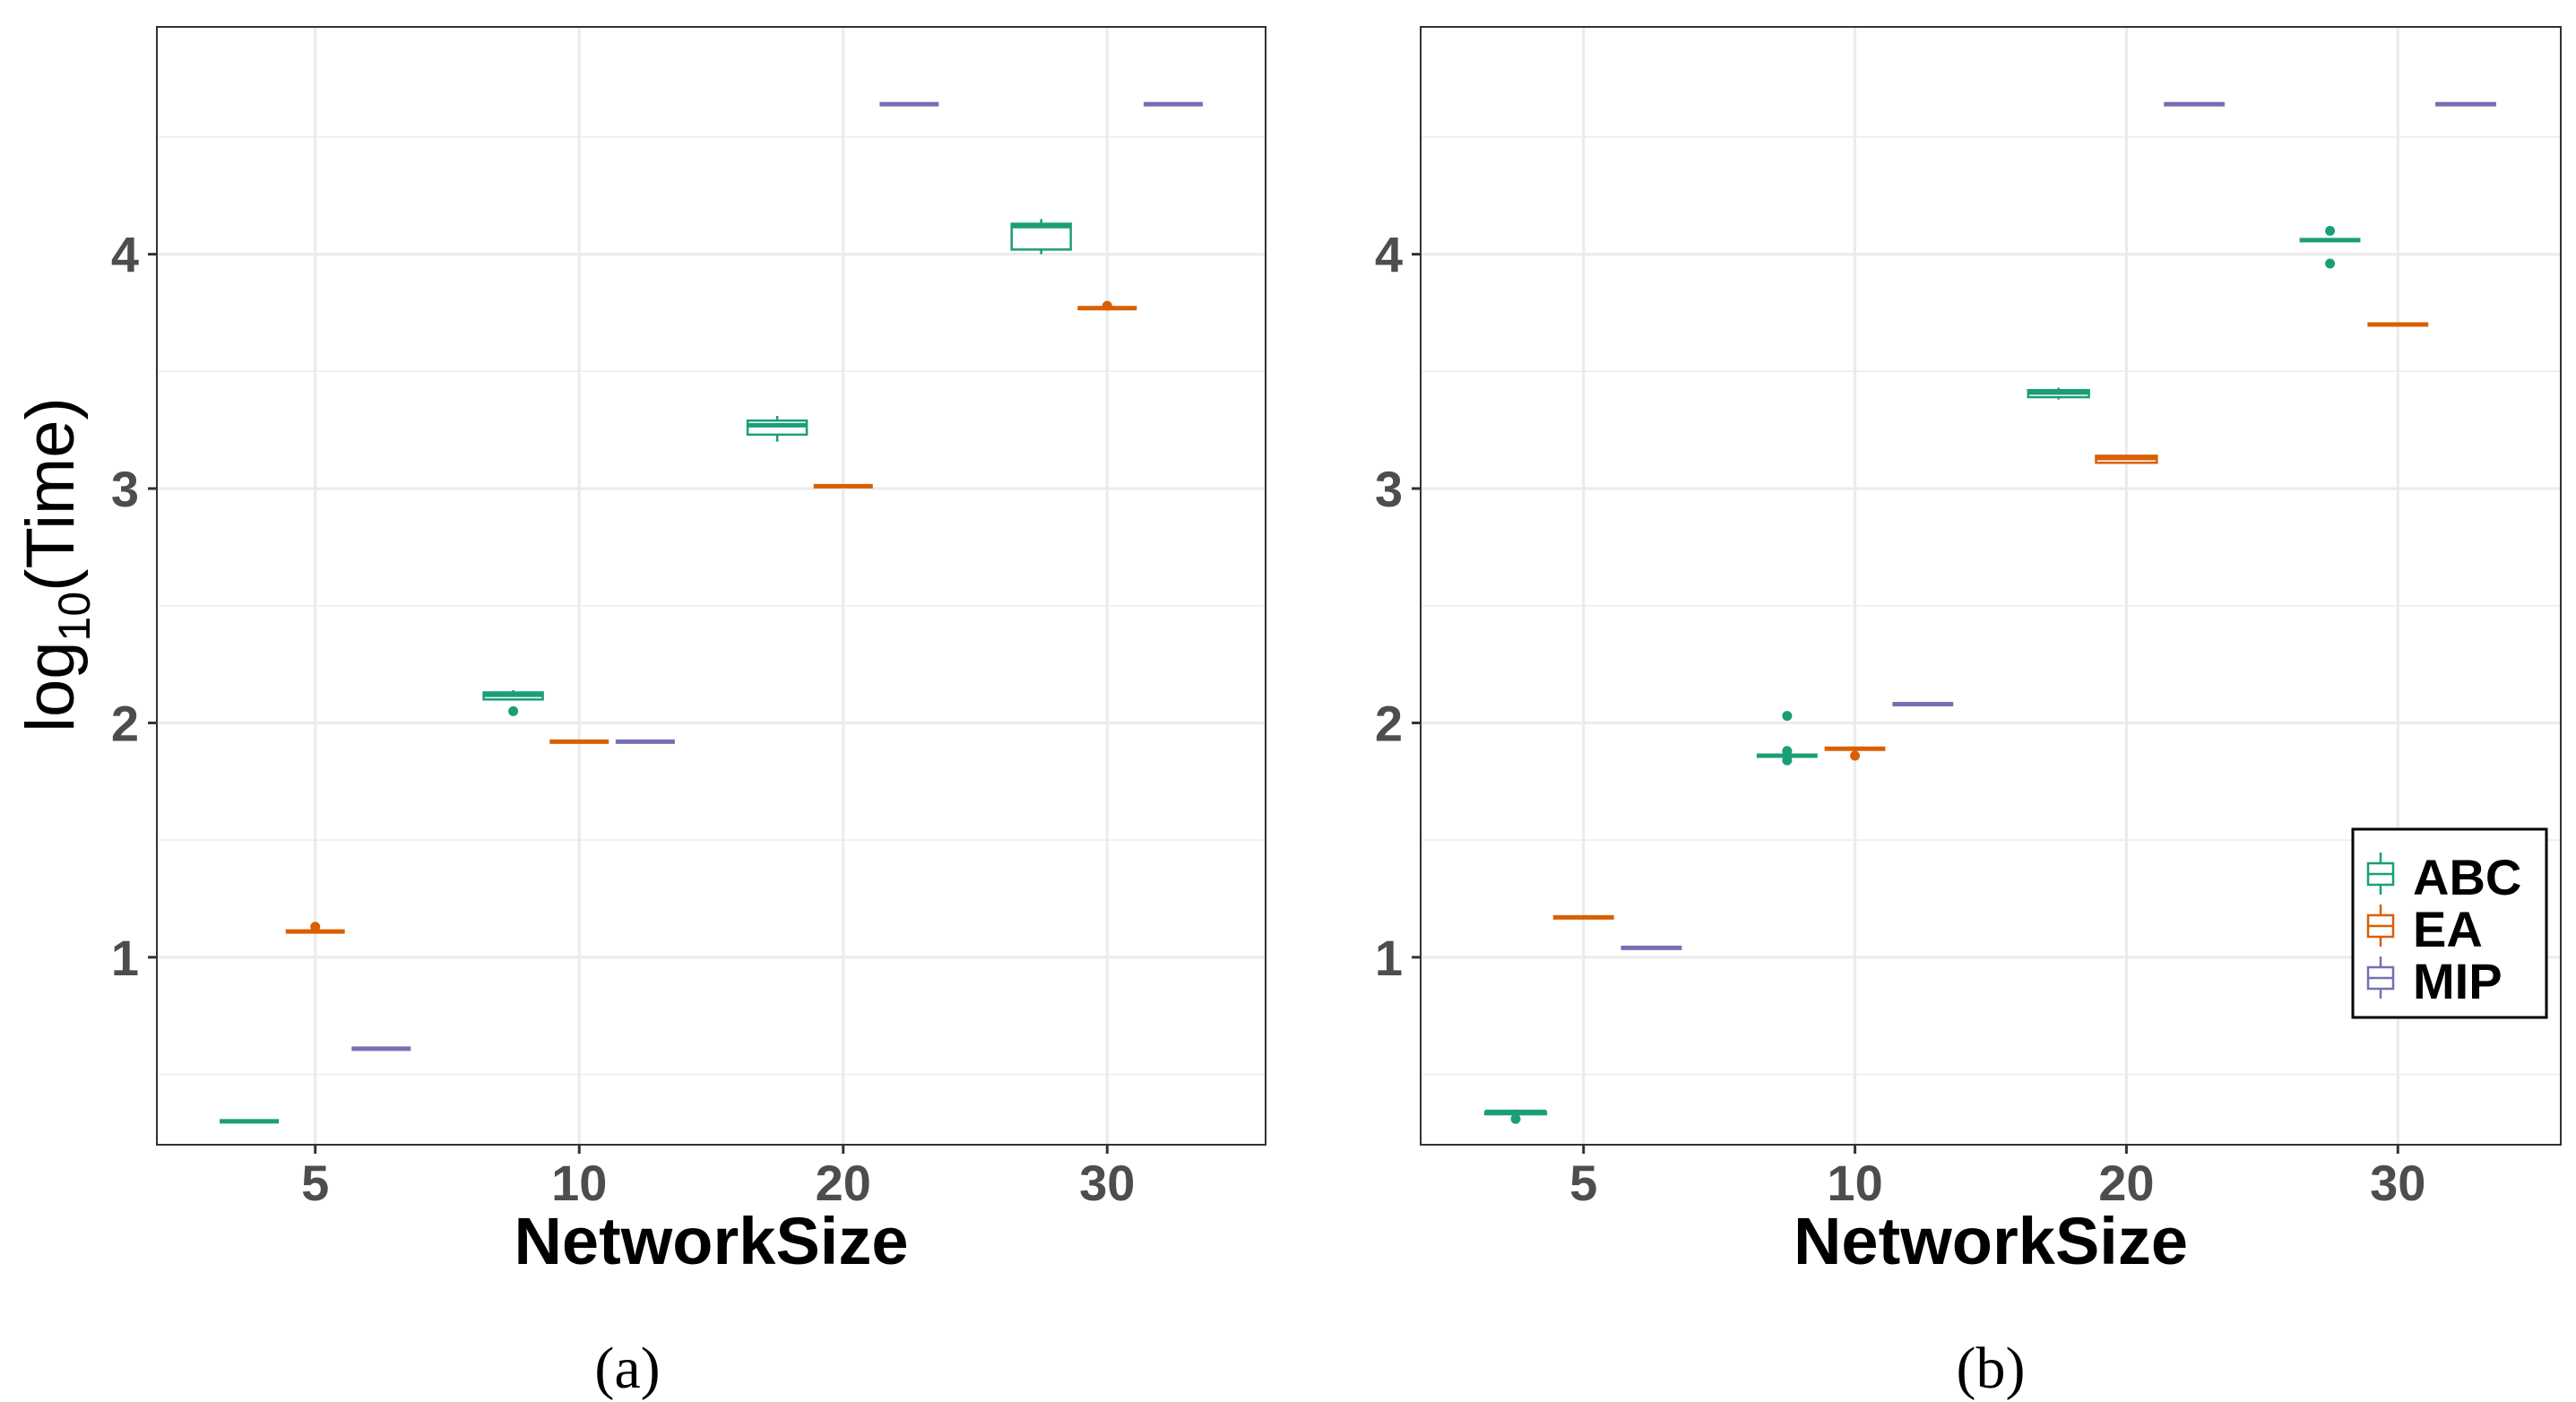 This screenshot has height=1402, width=2576. I want to click on legend-key-mip, so click(2380, 977).